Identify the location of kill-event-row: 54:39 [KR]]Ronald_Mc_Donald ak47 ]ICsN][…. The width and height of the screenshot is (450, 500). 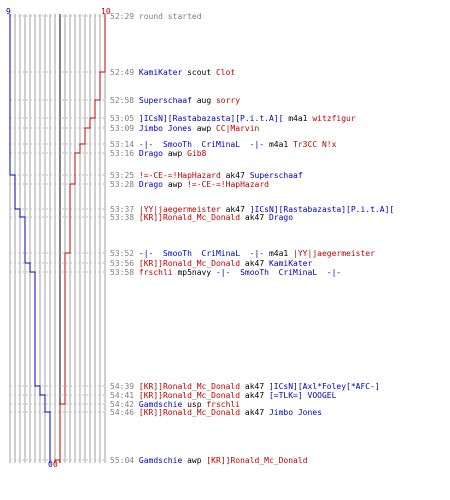
(245, 386).